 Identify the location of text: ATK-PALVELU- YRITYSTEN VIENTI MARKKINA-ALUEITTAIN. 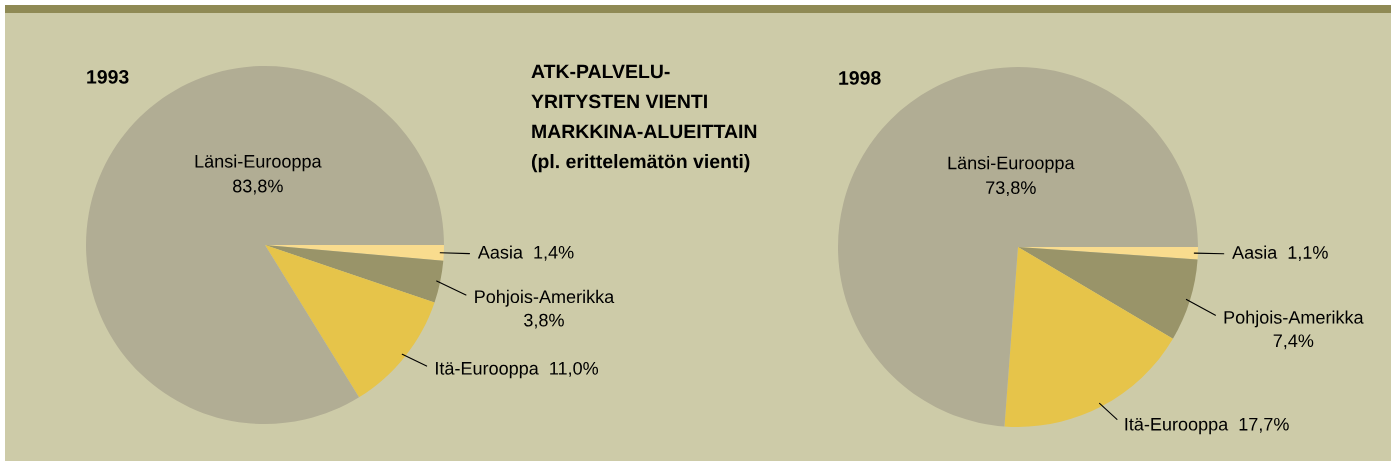
(644, 101).